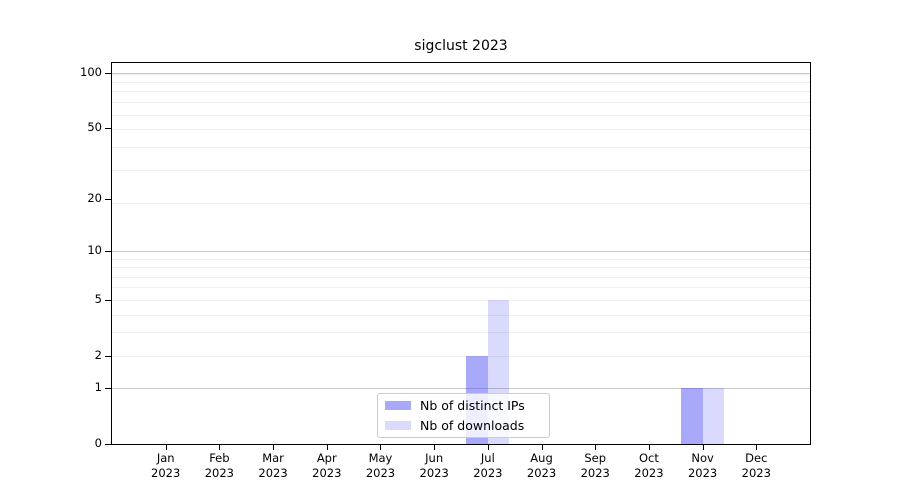 The height and width of the screenshot is (500, 900). Describe the element at coordinates (94, 126) in the screenshot. I see `y-axis-tick-label: 50` at that location.